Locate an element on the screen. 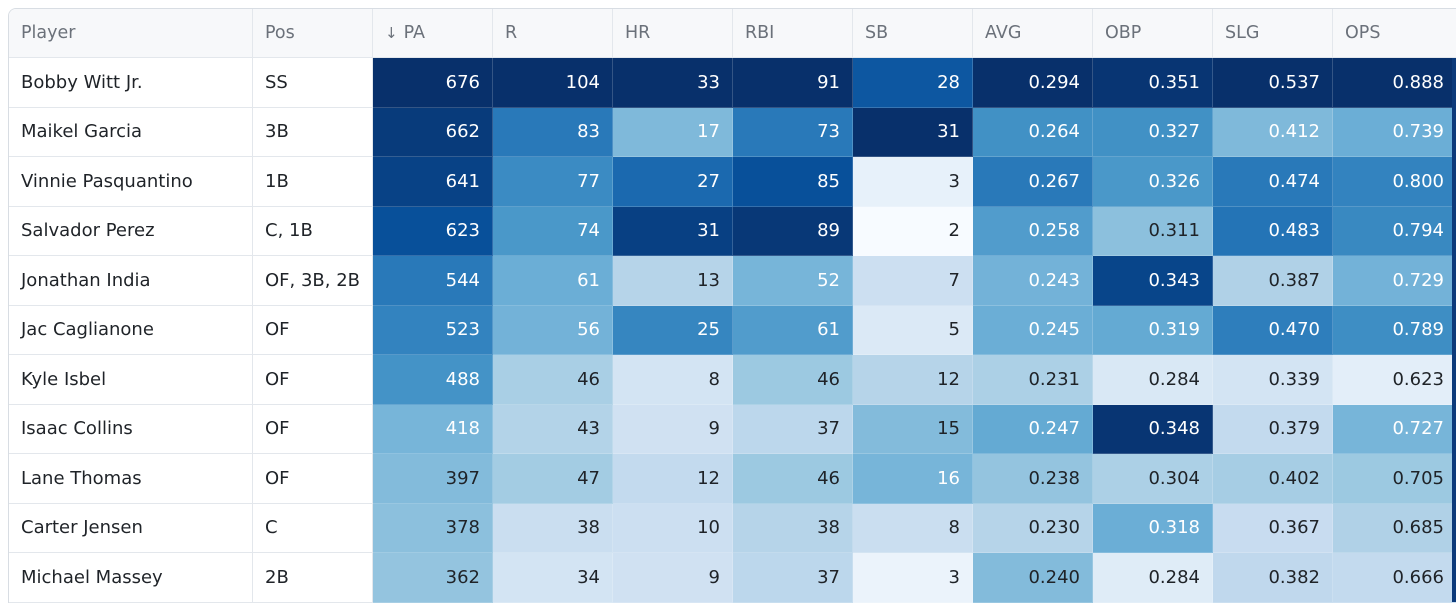 The width and height of the screenshot is (1456, 603). pa-cell: 544 is located at coordinates (433, 281).